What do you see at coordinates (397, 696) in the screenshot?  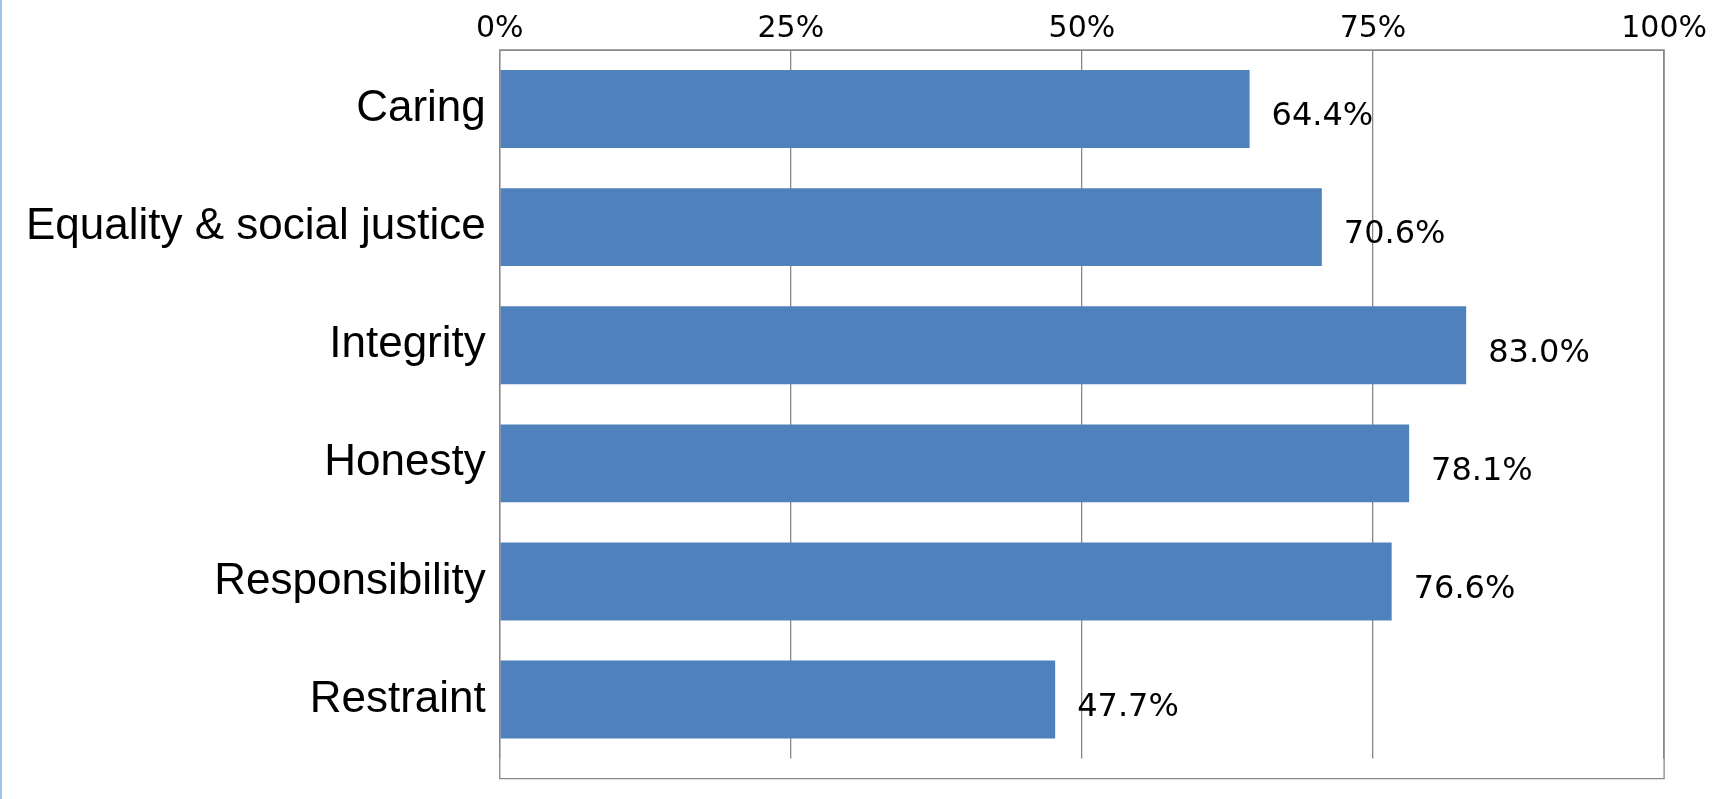 I see `y-tick-label: Restraint` at bounding box center [397, 696].